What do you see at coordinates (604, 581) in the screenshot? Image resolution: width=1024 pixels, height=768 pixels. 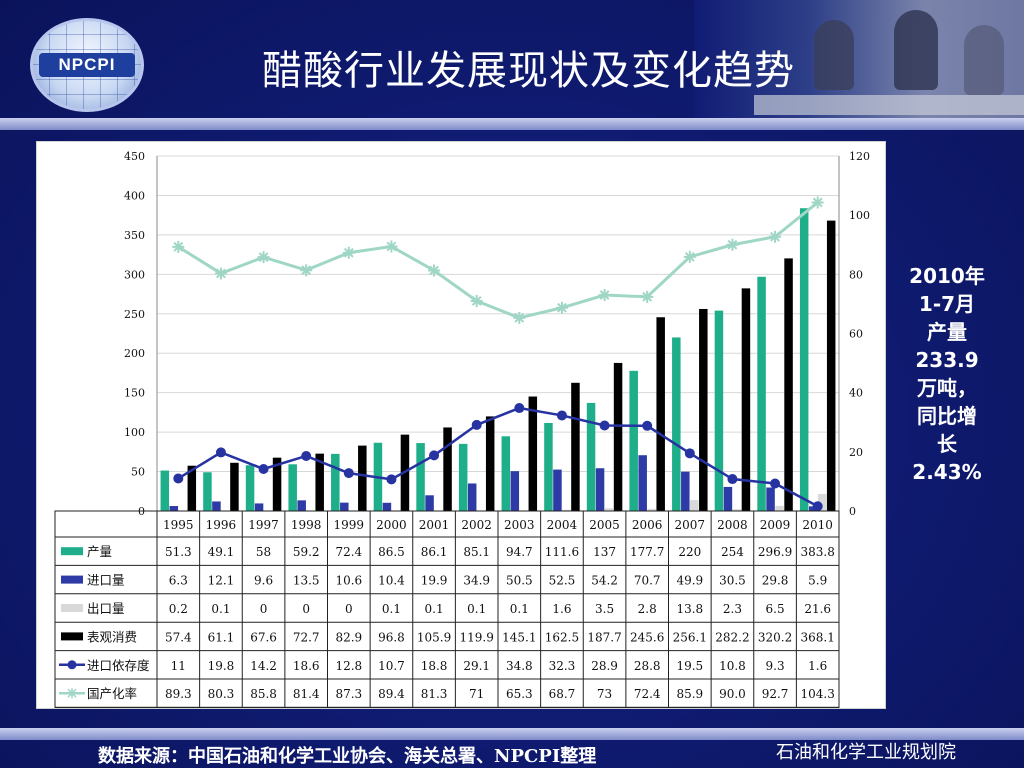 I see `data-label: 54.2` at bounding box center [604, 581].